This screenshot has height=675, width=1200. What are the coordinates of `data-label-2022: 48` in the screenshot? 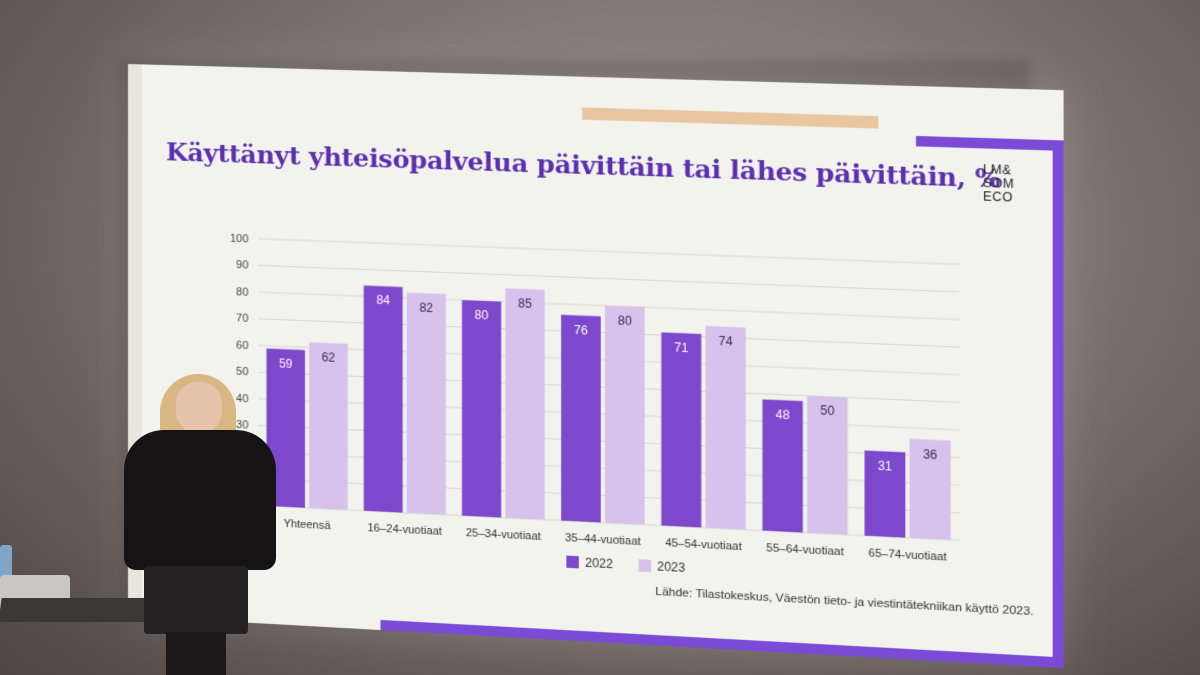 It's located at (783, 414).